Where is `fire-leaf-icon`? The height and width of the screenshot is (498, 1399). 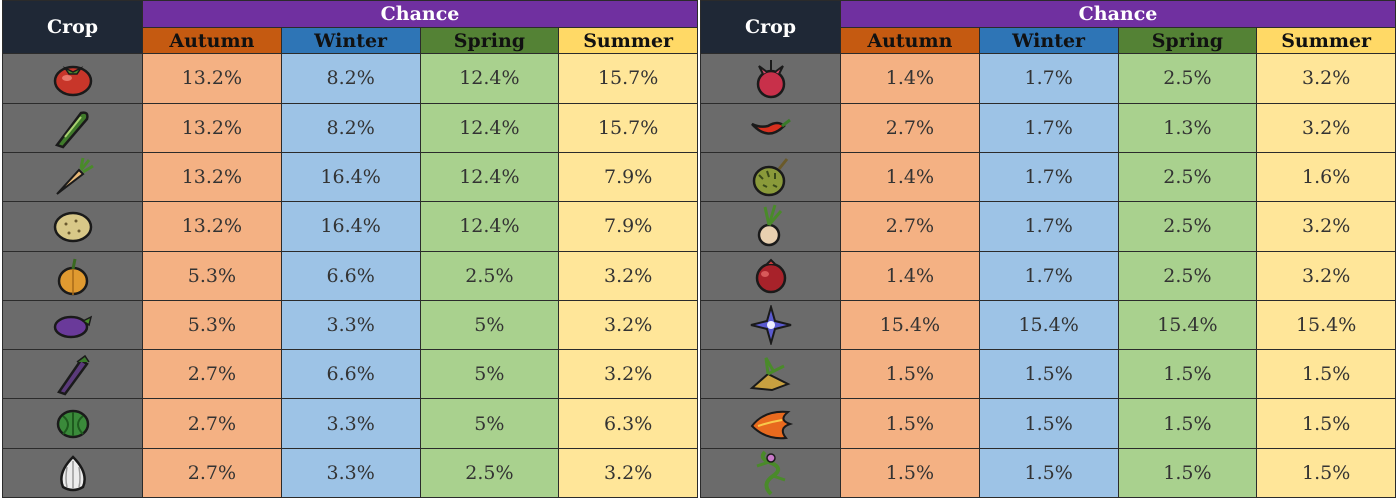
fire-leaf-icon is located at coordinates (771, 424).